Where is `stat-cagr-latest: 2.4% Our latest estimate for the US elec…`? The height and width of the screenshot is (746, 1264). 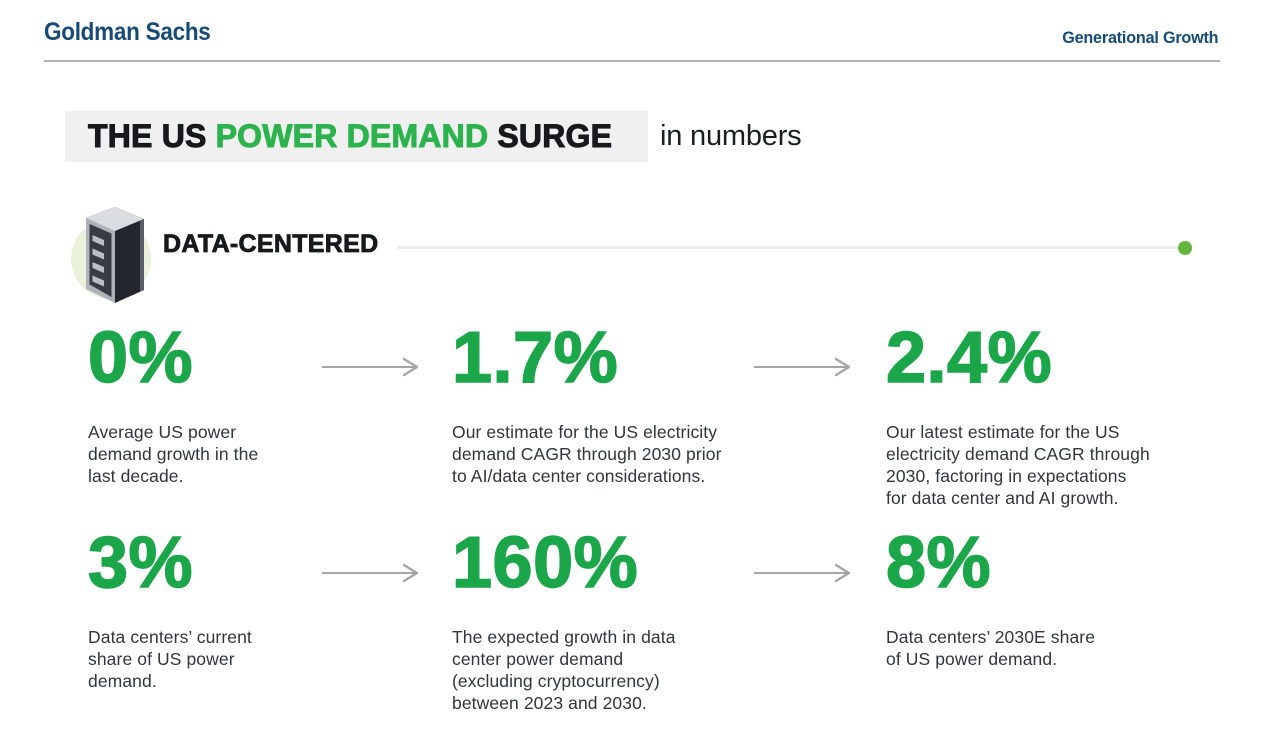
stat-cagr-latest: 2.4% Our latest estimate for the US elec… is located at coordinates (1017, 413).